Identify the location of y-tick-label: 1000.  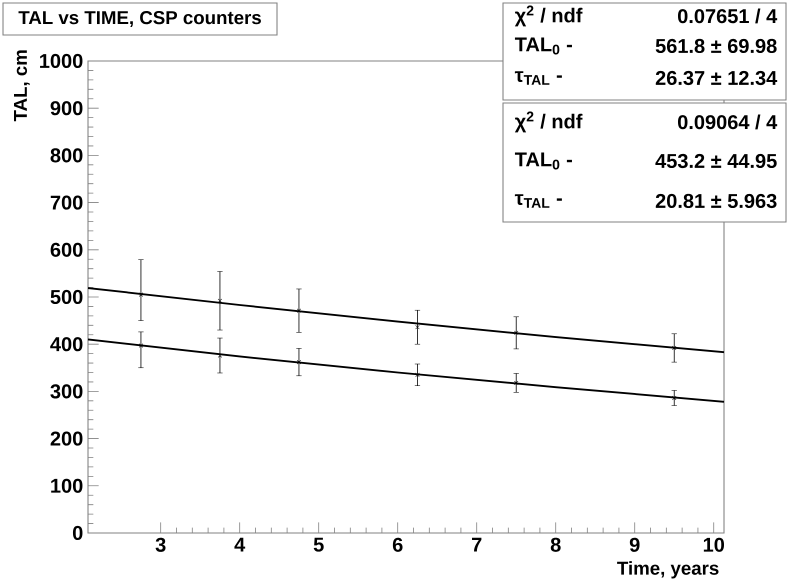
(61, 61).